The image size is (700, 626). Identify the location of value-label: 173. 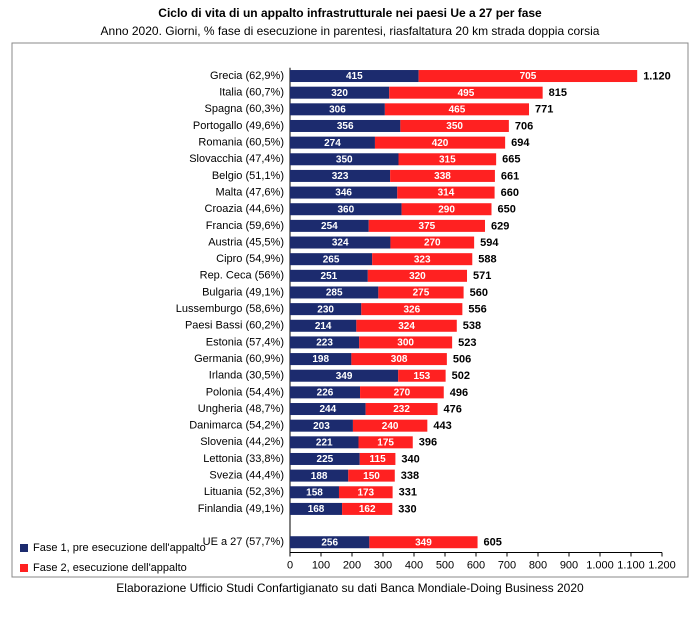
(365, 492).